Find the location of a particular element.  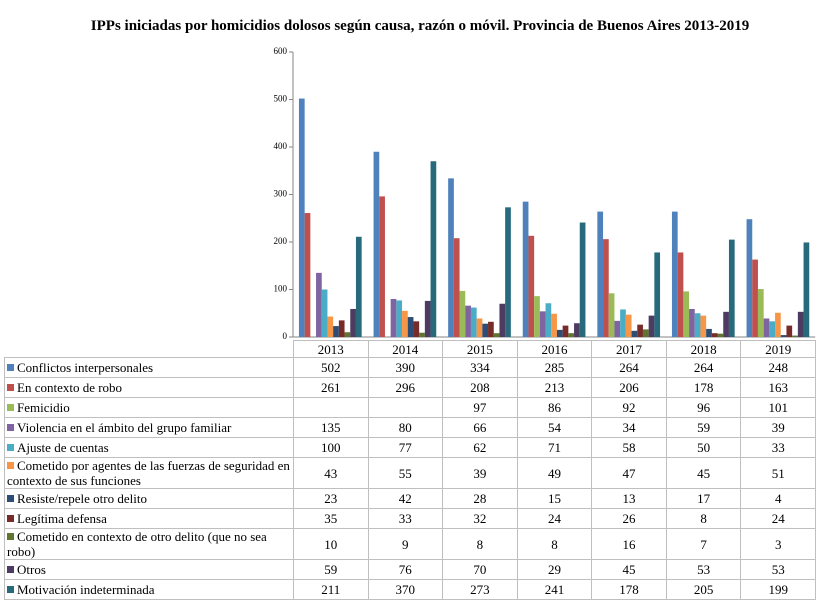

legend-label: Resiste/repele otro delito is located at coordinates (82, 498).